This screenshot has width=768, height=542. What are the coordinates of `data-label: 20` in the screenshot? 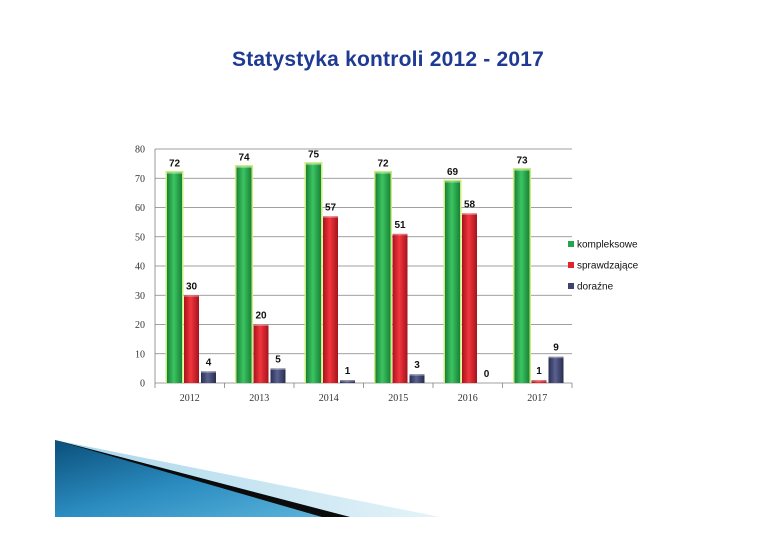 It's located at (261, 316).